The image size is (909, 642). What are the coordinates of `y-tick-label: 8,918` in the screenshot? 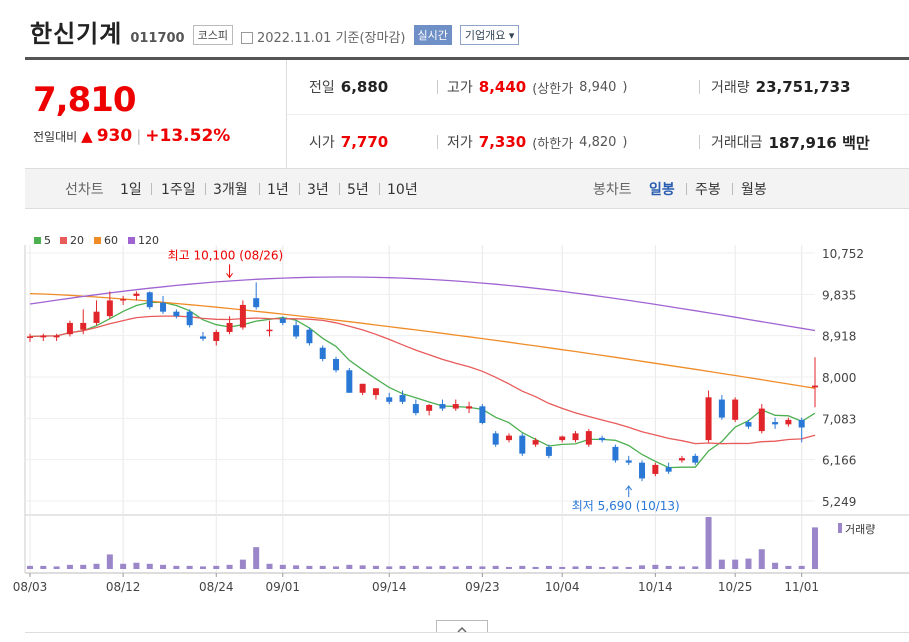 It's located at (839, 337).